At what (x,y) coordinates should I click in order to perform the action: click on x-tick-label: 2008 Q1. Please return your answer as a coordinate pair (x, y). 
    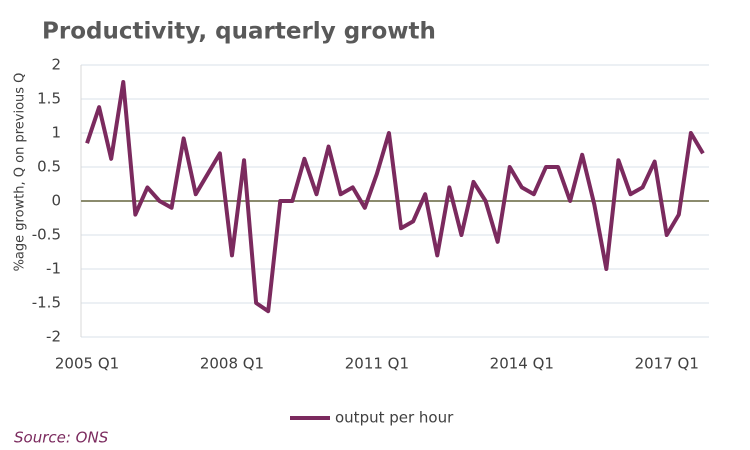
    Looking at the image, I should click on (232, 364).